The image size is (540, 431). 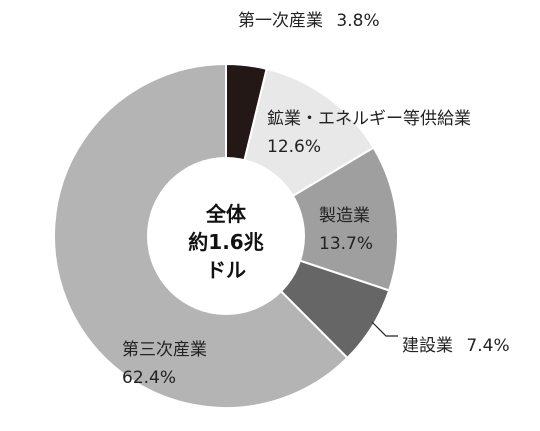 I want to click on slice-value-tertiary: 62.4%, so click(x=149, y=378).